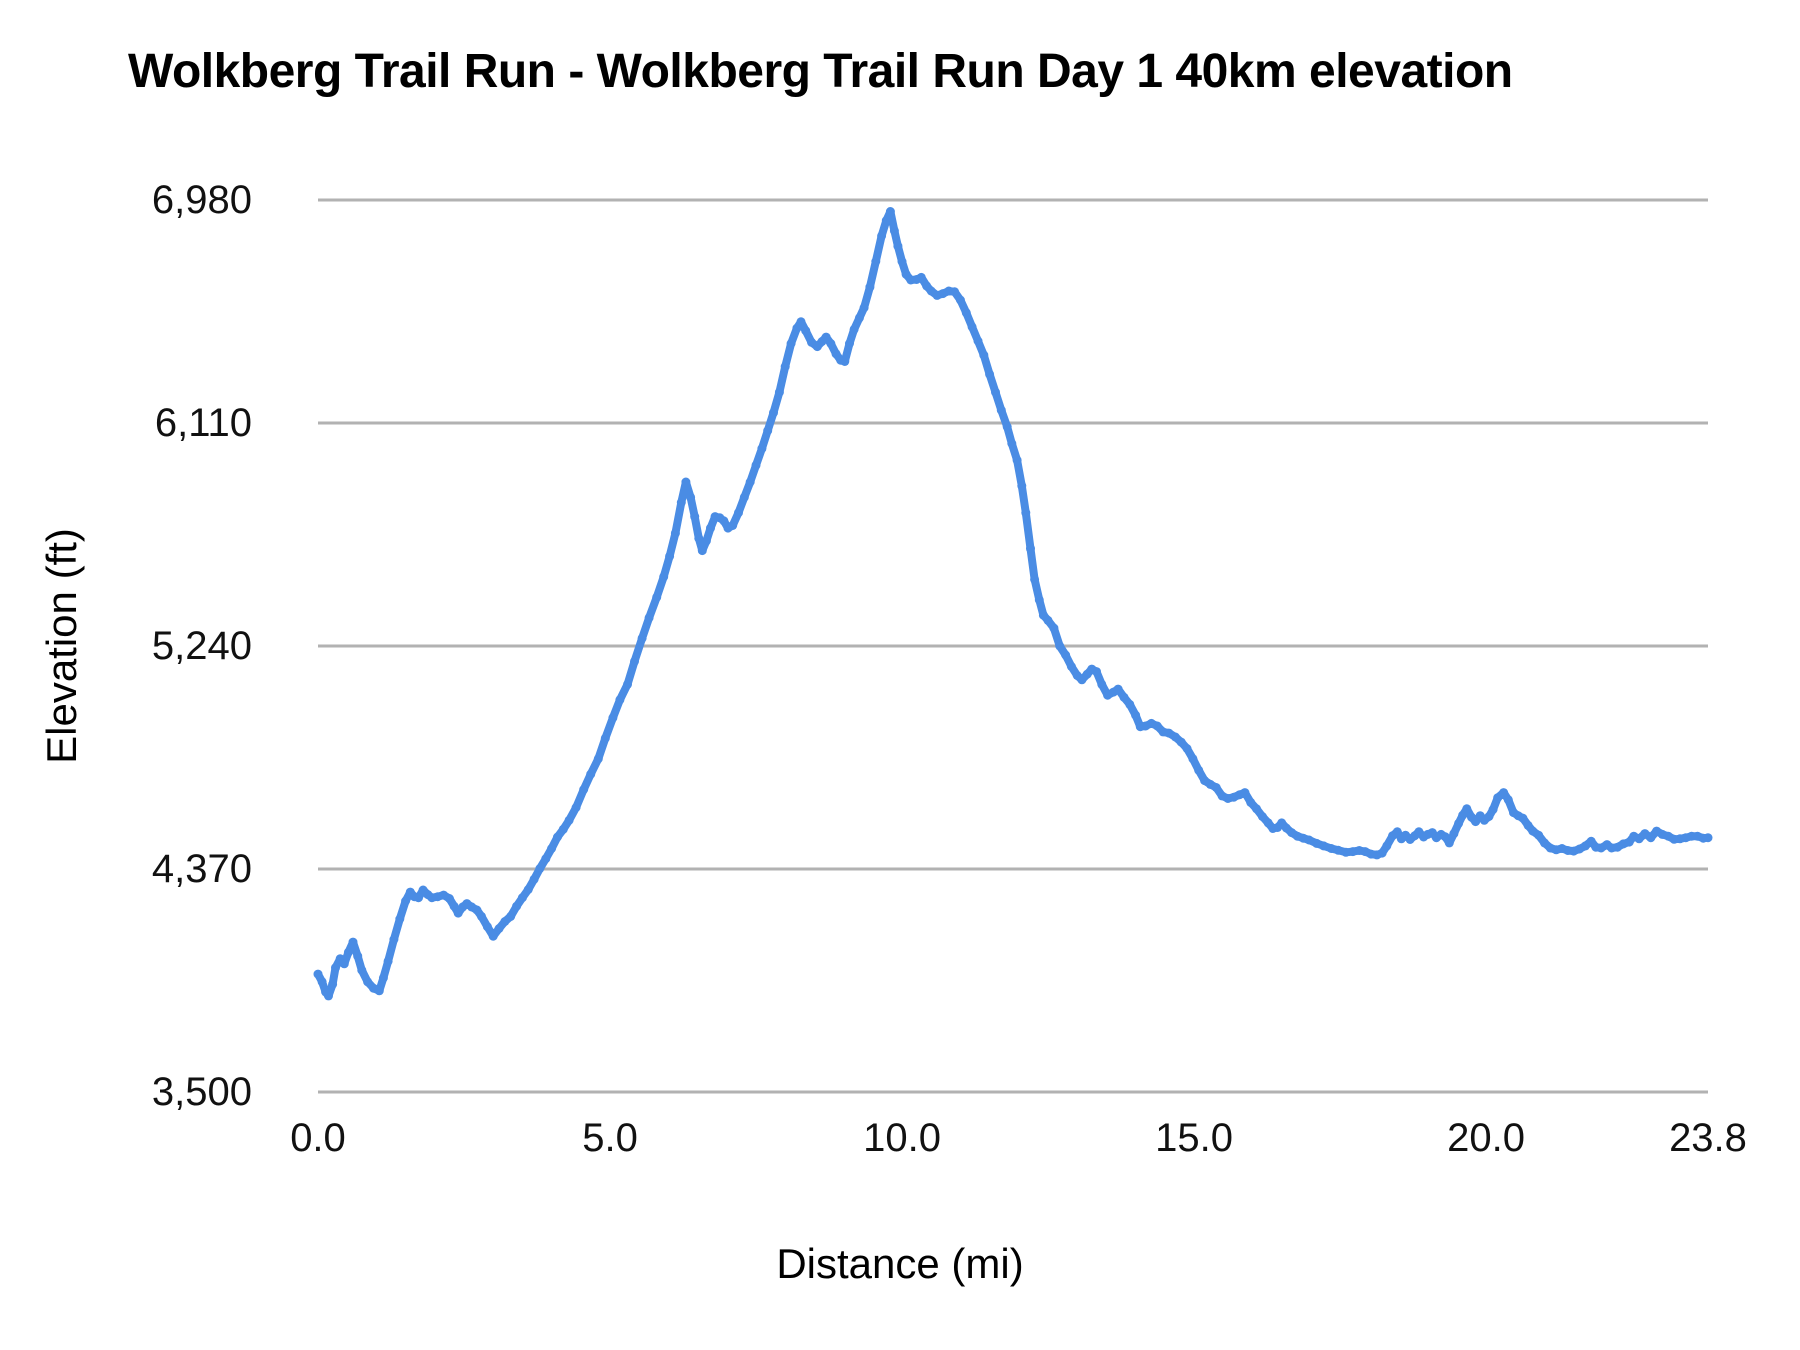  What do you see at coordinates (1194, 1138) in the screenshot?
I see `x-tick-label: 15.0` at bounding box center [1194, 1138].